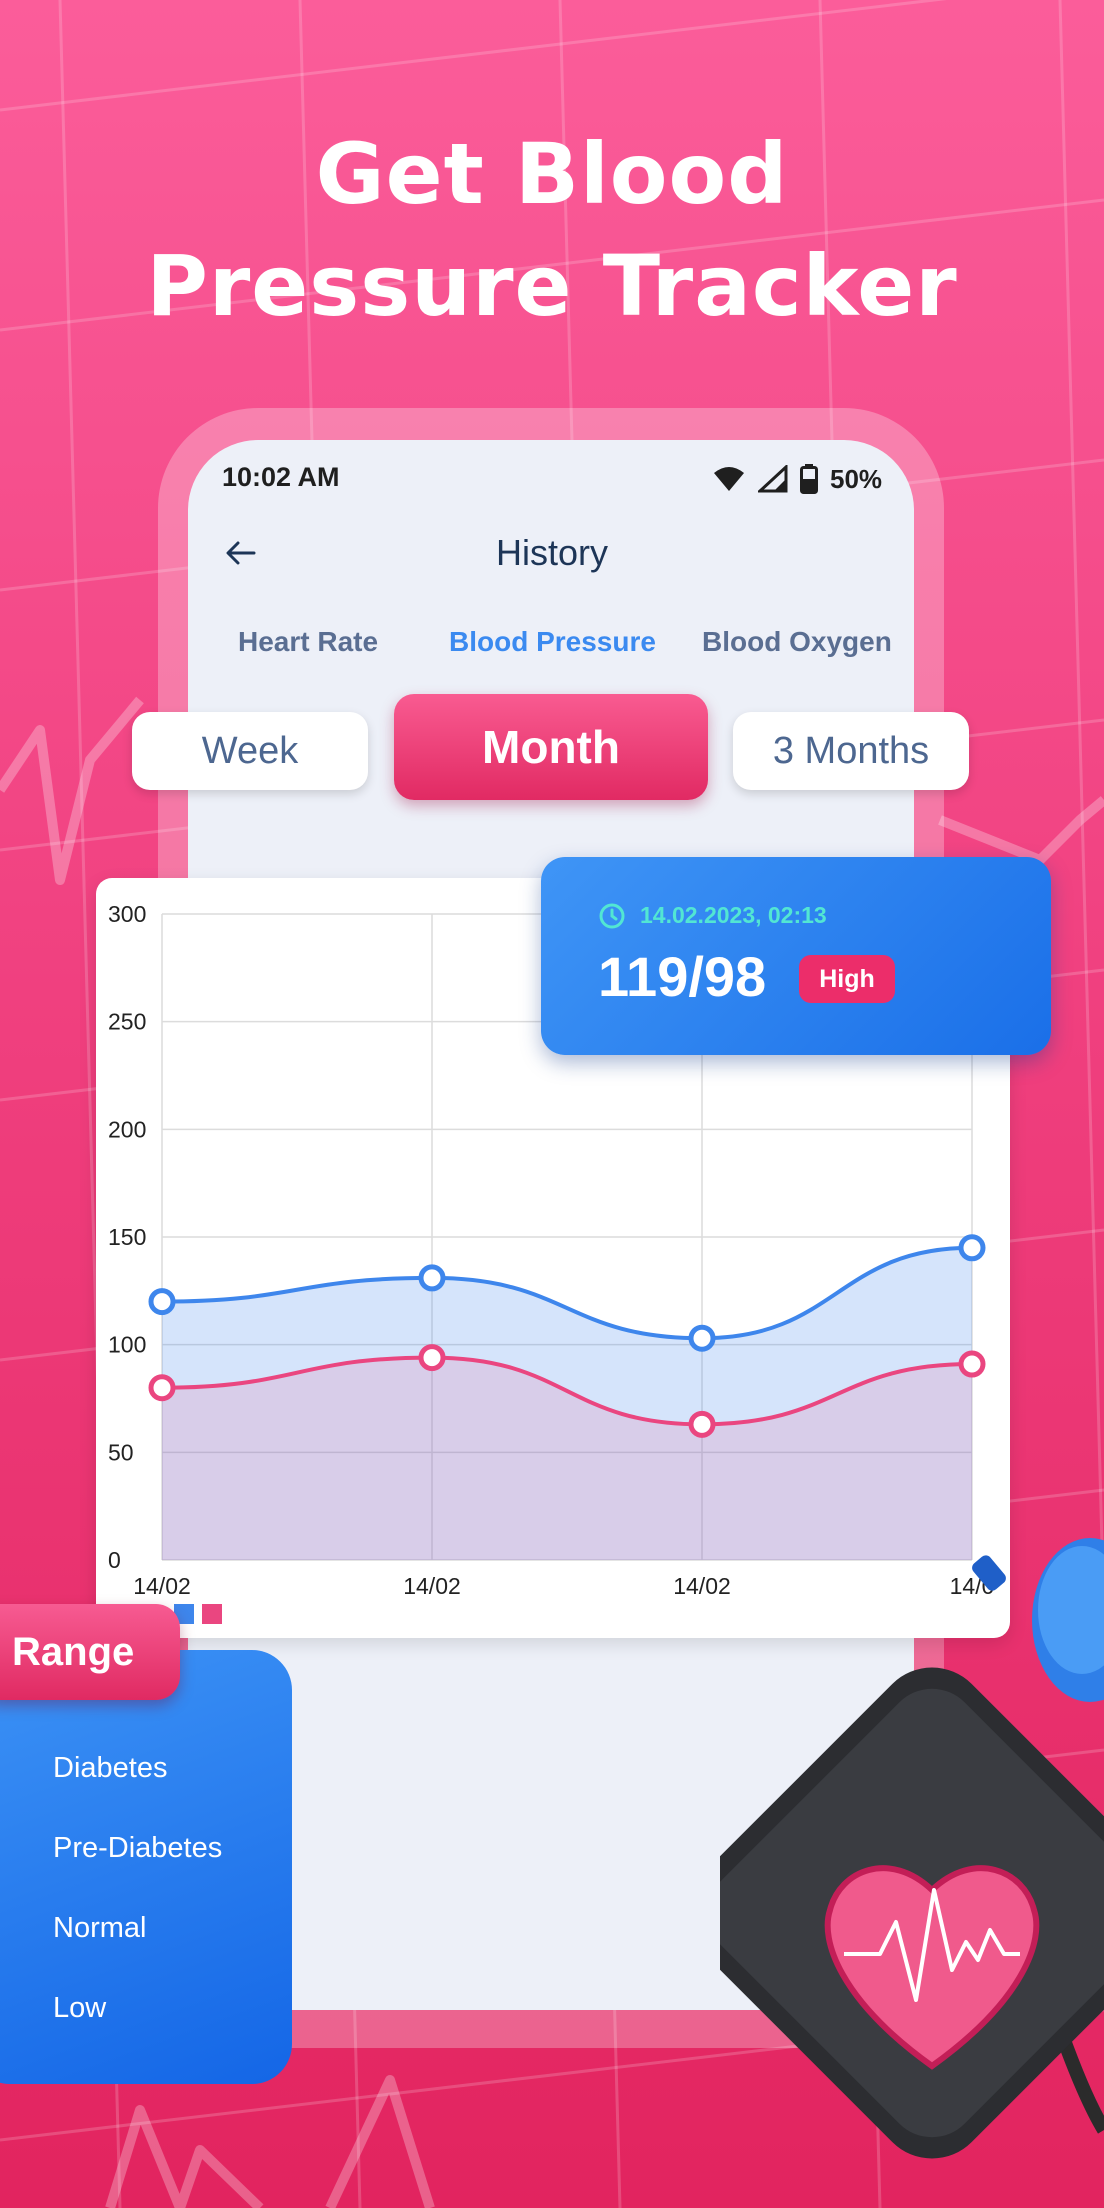 Image resolution: width=1104 pixels, height=2208 pixels. I want to click on battery-icon, so click(809, 479).